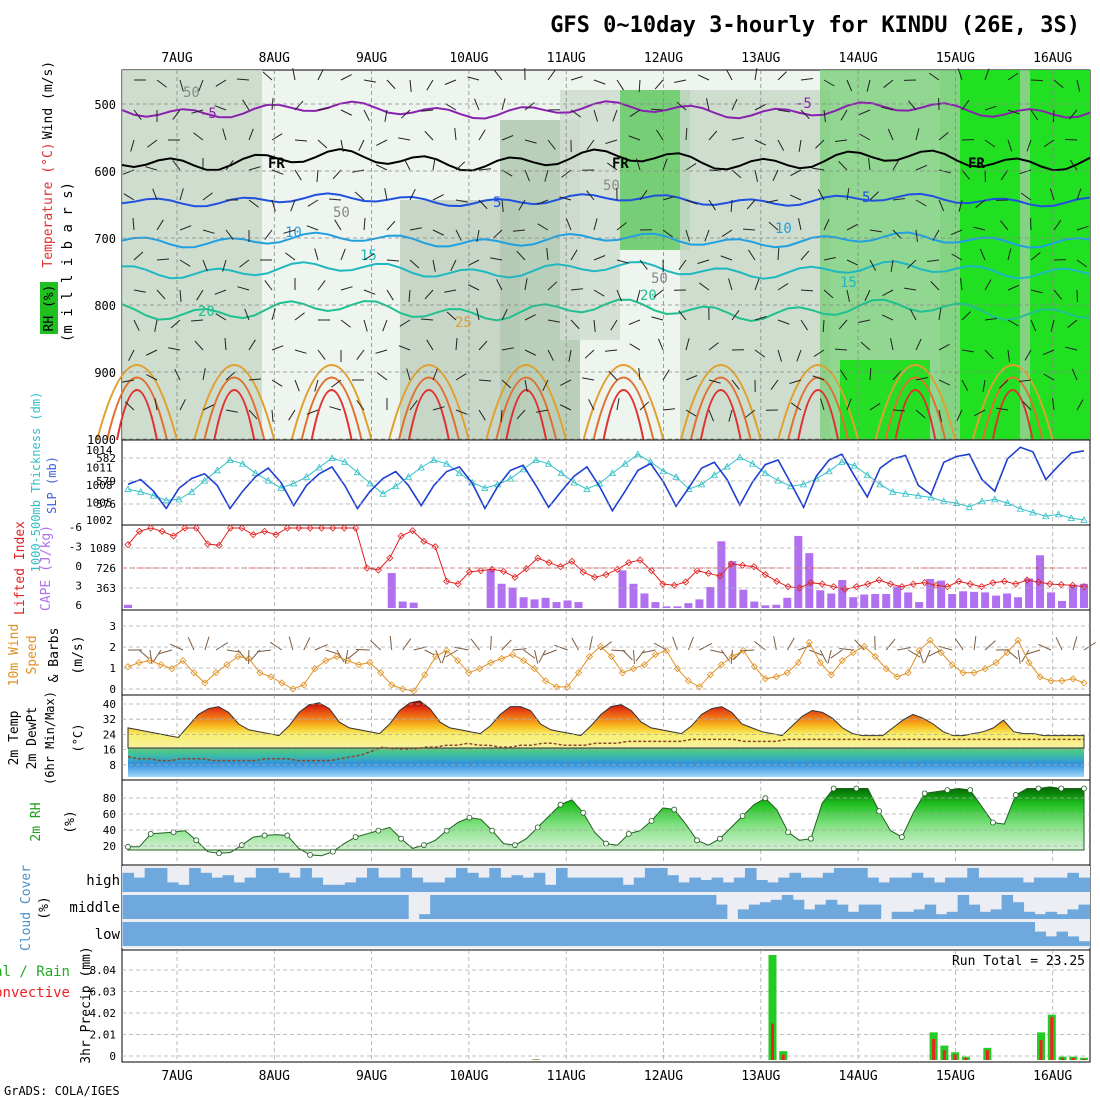  I want to click on cloud-units: (%), so click(44, 907).